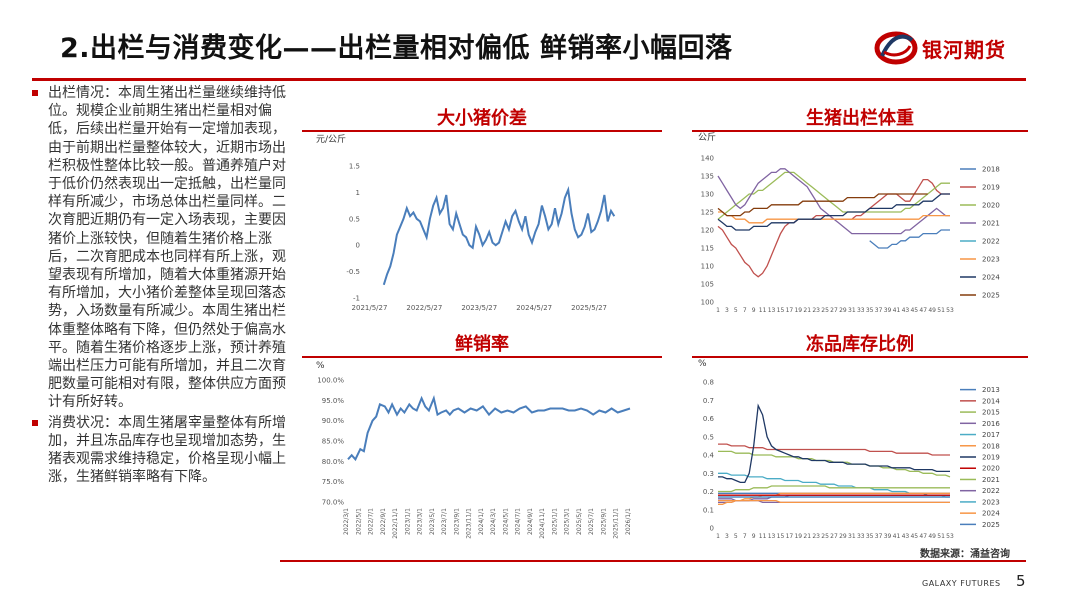 The height and width of the screenshot is (608, 1080). What do you see at coordinates (628, 521) in the screenshot?
I see `x-tick-label: 2026/1/1` at bounding box center [628, 521].